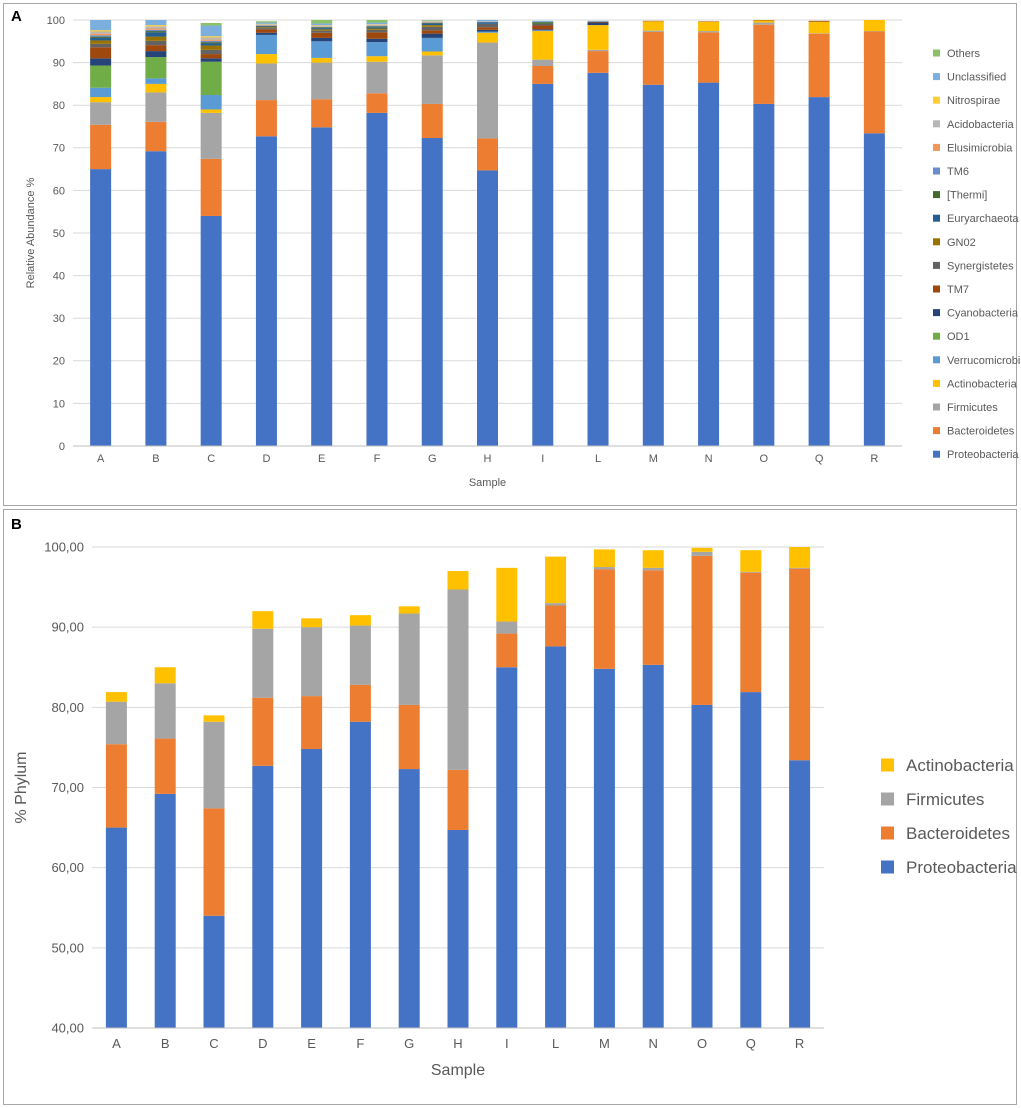 This screenshot has width=1021, height=1108. Describe the element at coordinates (59, 276) in the screenshot. I see `y-tick-label: 40` at that location.